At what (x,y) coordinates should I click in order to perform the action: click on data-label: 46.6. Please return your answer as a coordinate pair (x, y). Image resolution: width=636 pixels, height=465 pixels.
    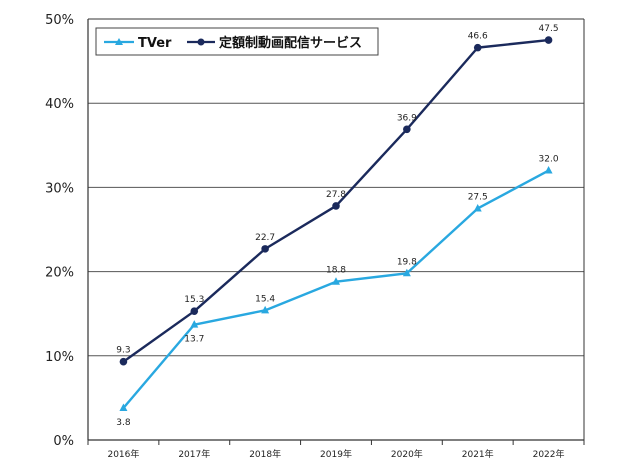
    Looking at the image, I should click on (478, 37).